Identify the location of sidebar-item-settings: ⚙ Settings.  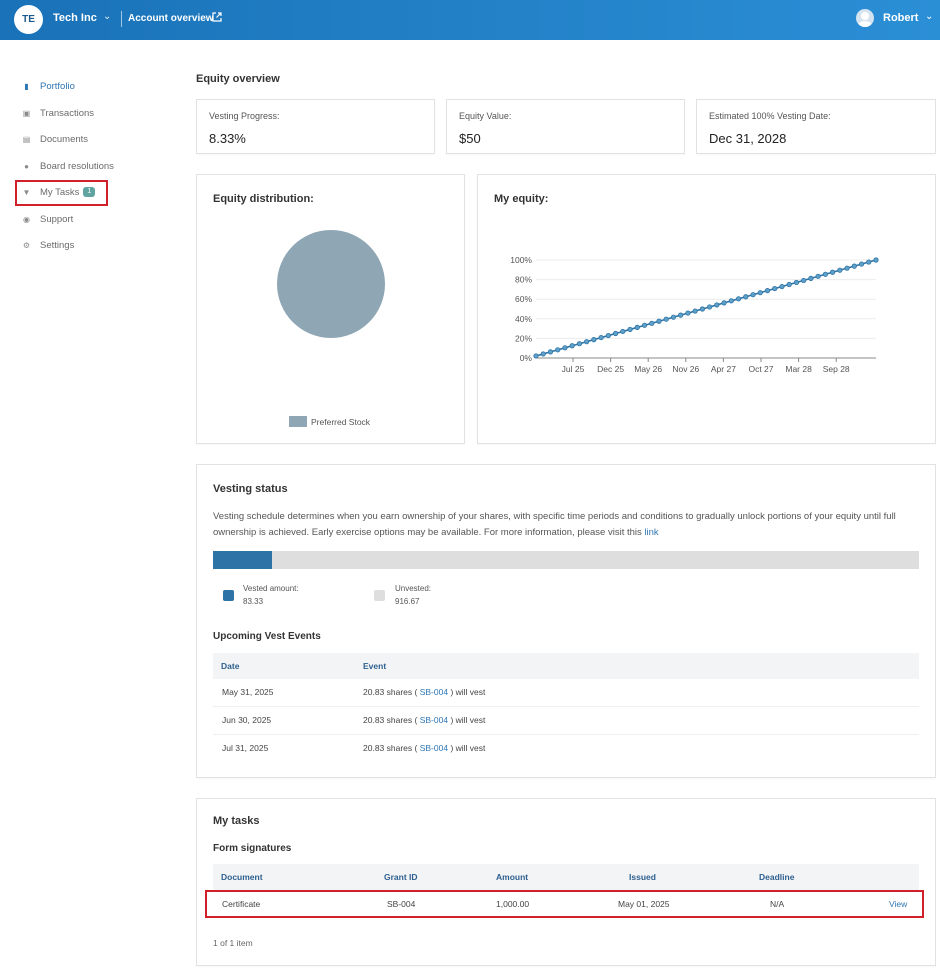
(48, 245).